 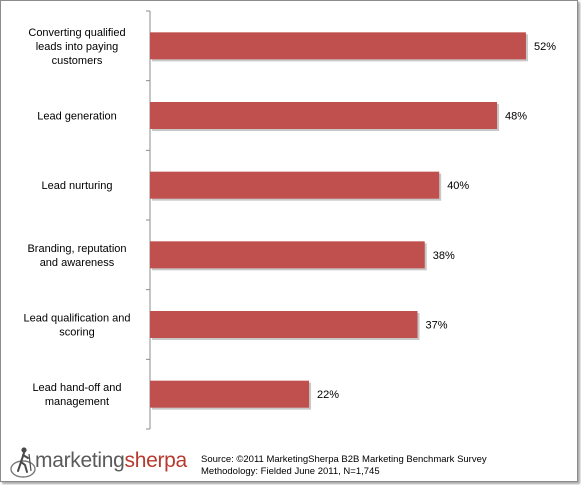 What do you see at coordinates (23, 462) in the screenshot?
I see `sherpa-figure-icon` at bounding box center [23, 462].